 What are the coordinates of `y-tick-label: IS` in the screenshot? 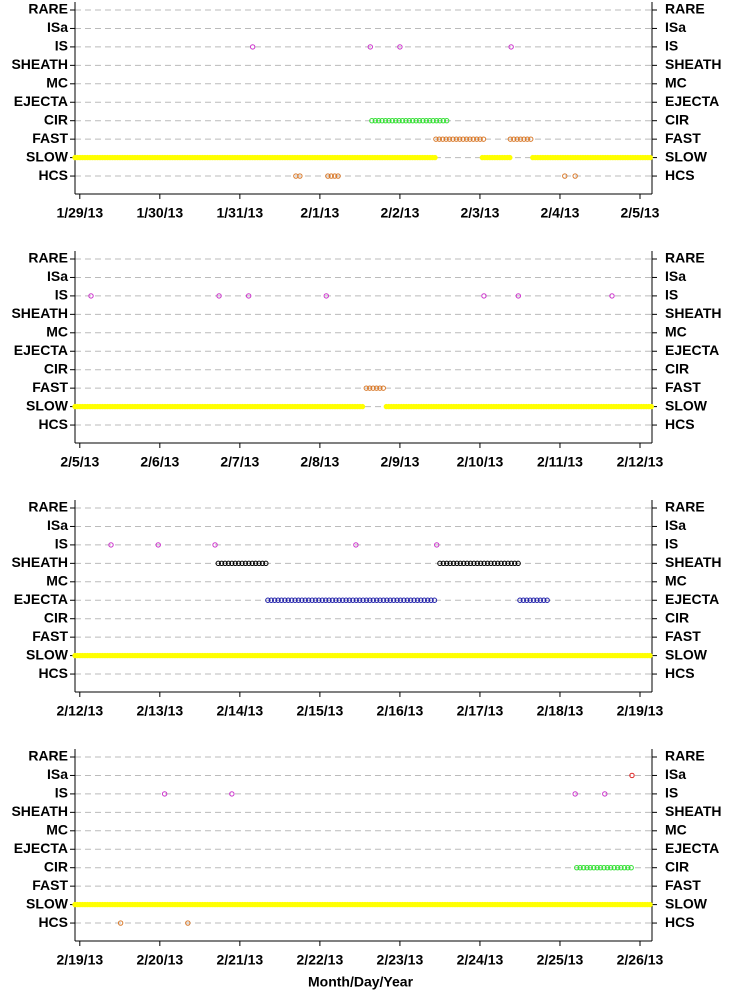 It's located at (61, 793).